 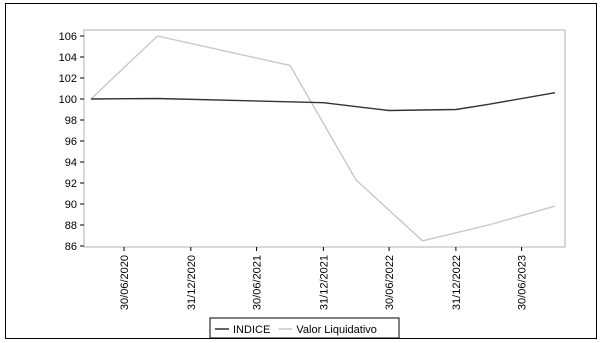 What do you see at coordinates (192, 282) in the screenshot?
I see `x-tick-label: 31/12/2020` at bounding box center [192, 282].